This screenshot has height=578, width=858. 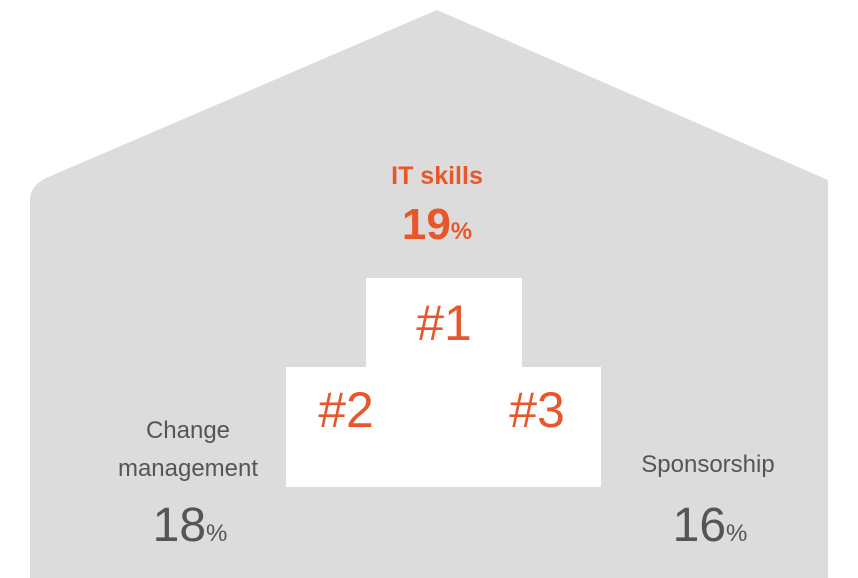 I want to click on value-third: 16%, so click(x=710, y=526).